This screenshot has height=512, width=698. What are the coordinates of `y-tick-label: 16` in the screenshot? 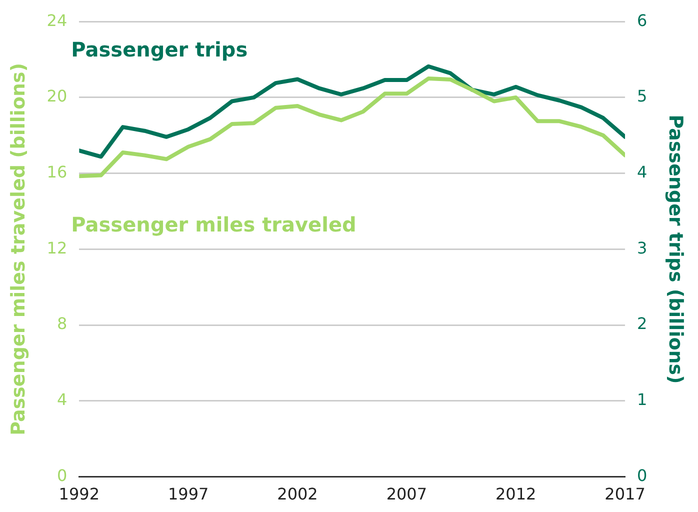 It's located at (57, 172).